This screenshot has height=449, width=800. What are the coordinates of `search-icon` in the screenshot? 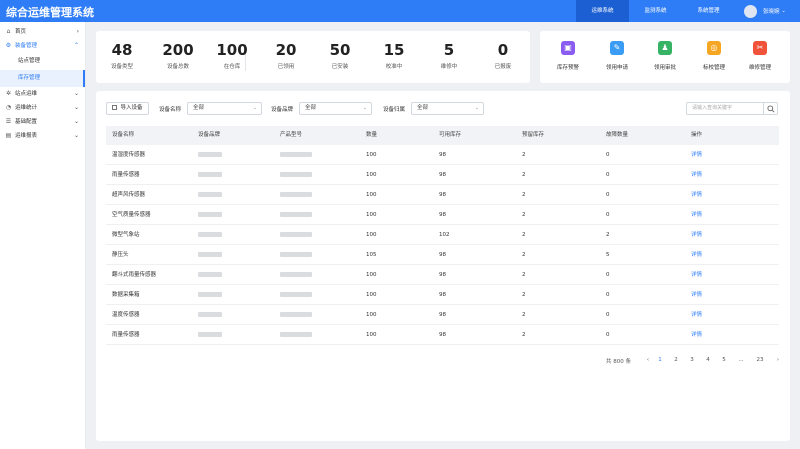 It's located at (771, 109).